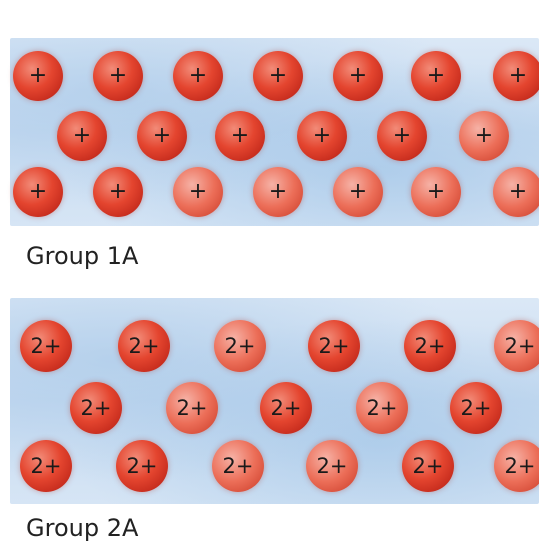 The width and height of the screenshot is (539, 547). What do you see at coordinates (516, 192) in the screenshot?
I see `cation-plus-r3-7: +` at bounding box center [516, 192].